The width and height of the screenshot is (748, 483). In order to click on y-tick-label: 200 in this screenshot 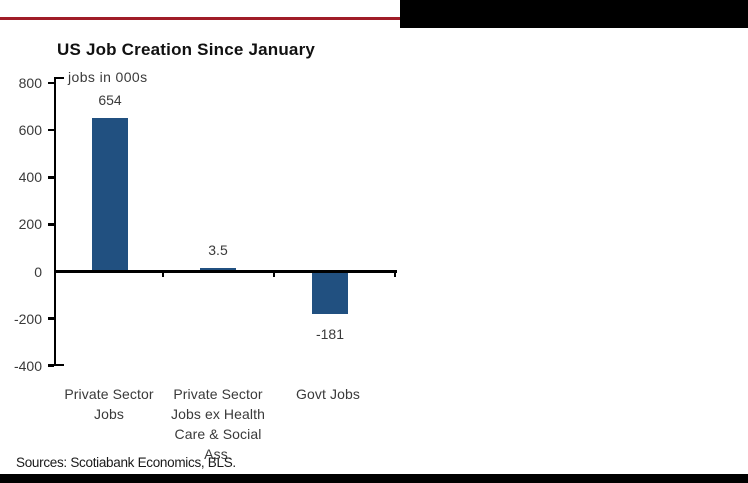, I will do `click(30, 224)`.